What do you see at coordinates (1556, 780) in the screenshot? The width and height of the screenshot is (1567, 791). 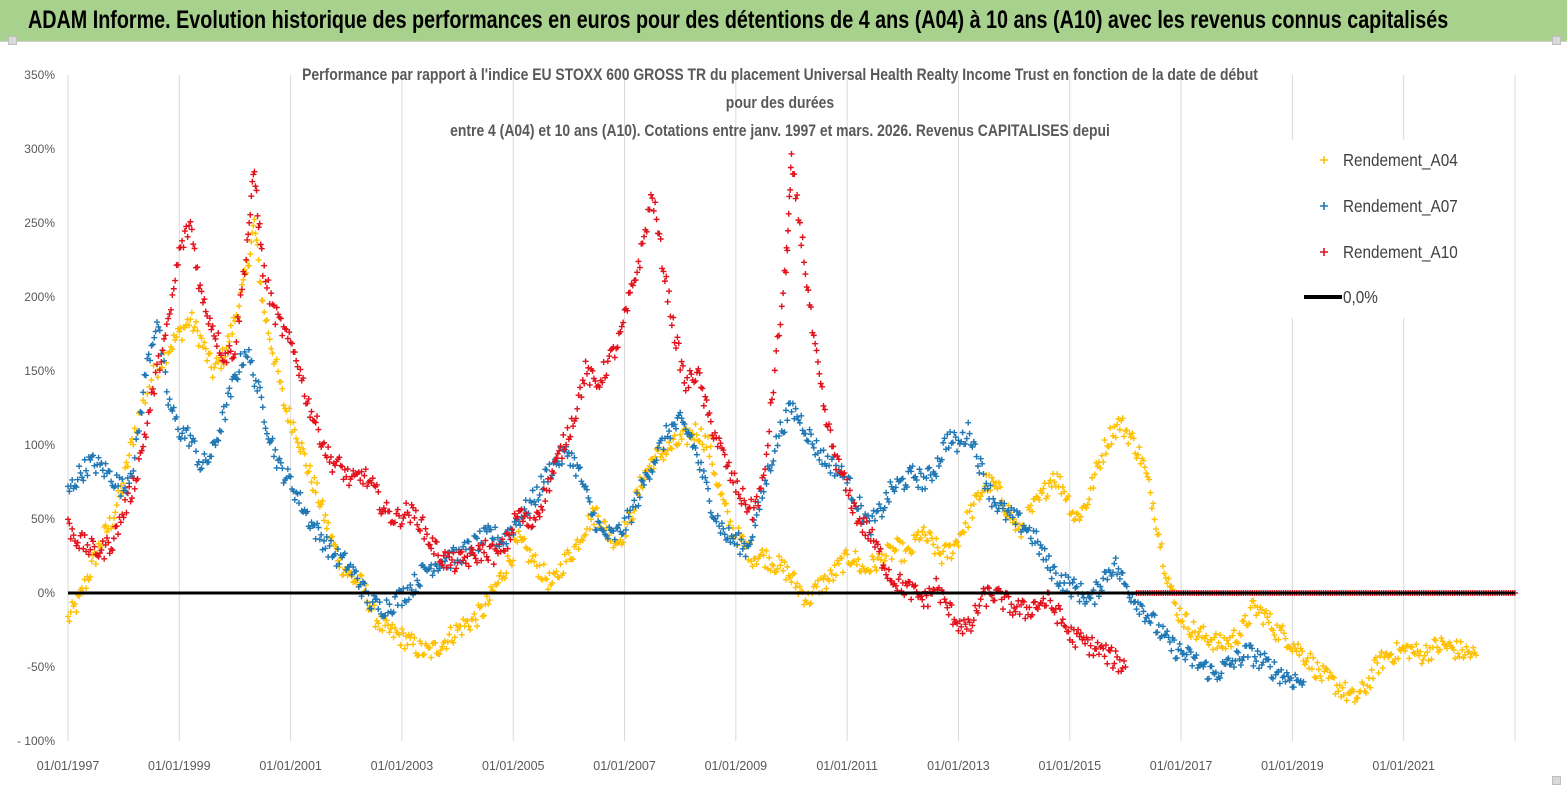 I see `resize-handle-bottom-right` at bounding box center [1556, 780].